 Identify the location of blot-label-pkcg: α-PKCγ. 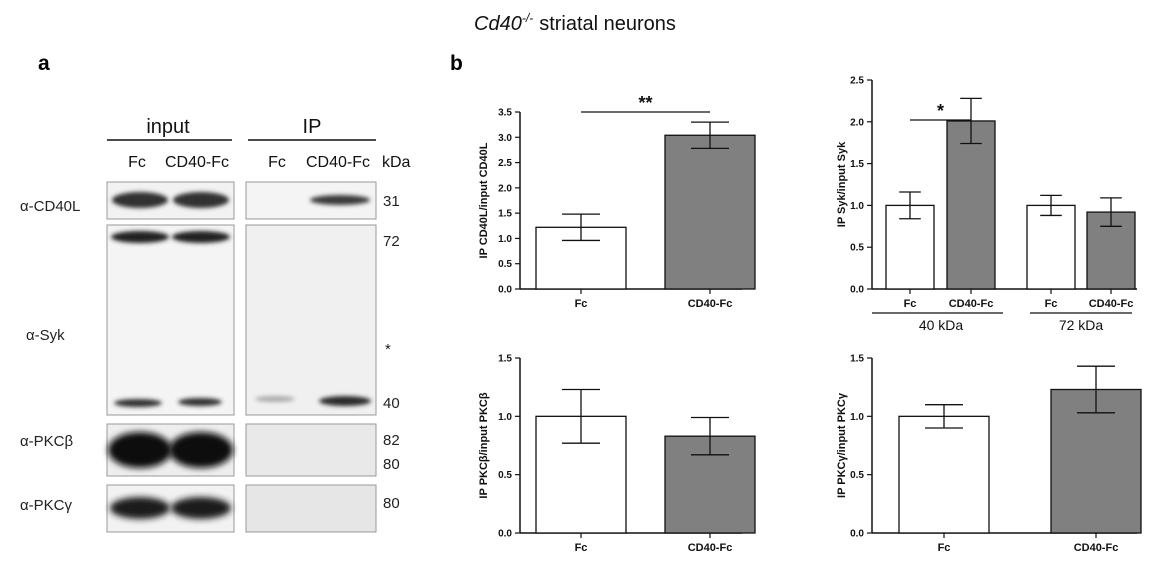
(46, 505).